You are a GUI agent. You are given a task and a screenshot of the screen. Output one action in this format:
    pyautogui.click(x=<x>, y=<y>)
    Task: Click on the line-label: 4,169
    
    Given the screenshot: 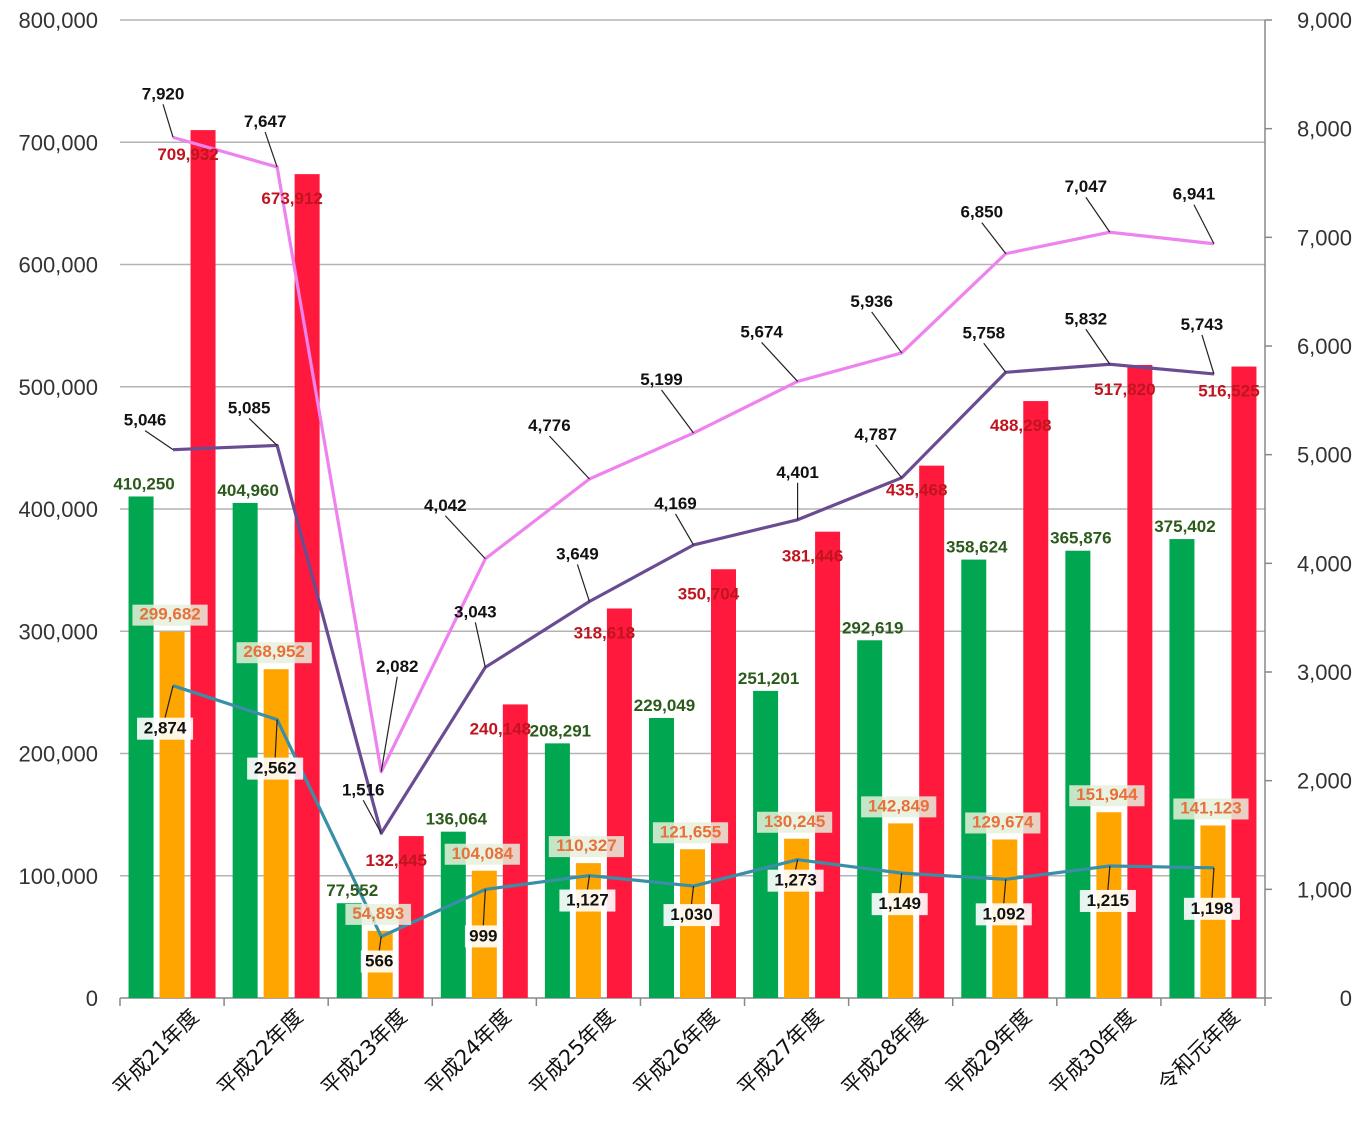 What is the action you would take?
    pyautogui.click(x=675, y=503)
    